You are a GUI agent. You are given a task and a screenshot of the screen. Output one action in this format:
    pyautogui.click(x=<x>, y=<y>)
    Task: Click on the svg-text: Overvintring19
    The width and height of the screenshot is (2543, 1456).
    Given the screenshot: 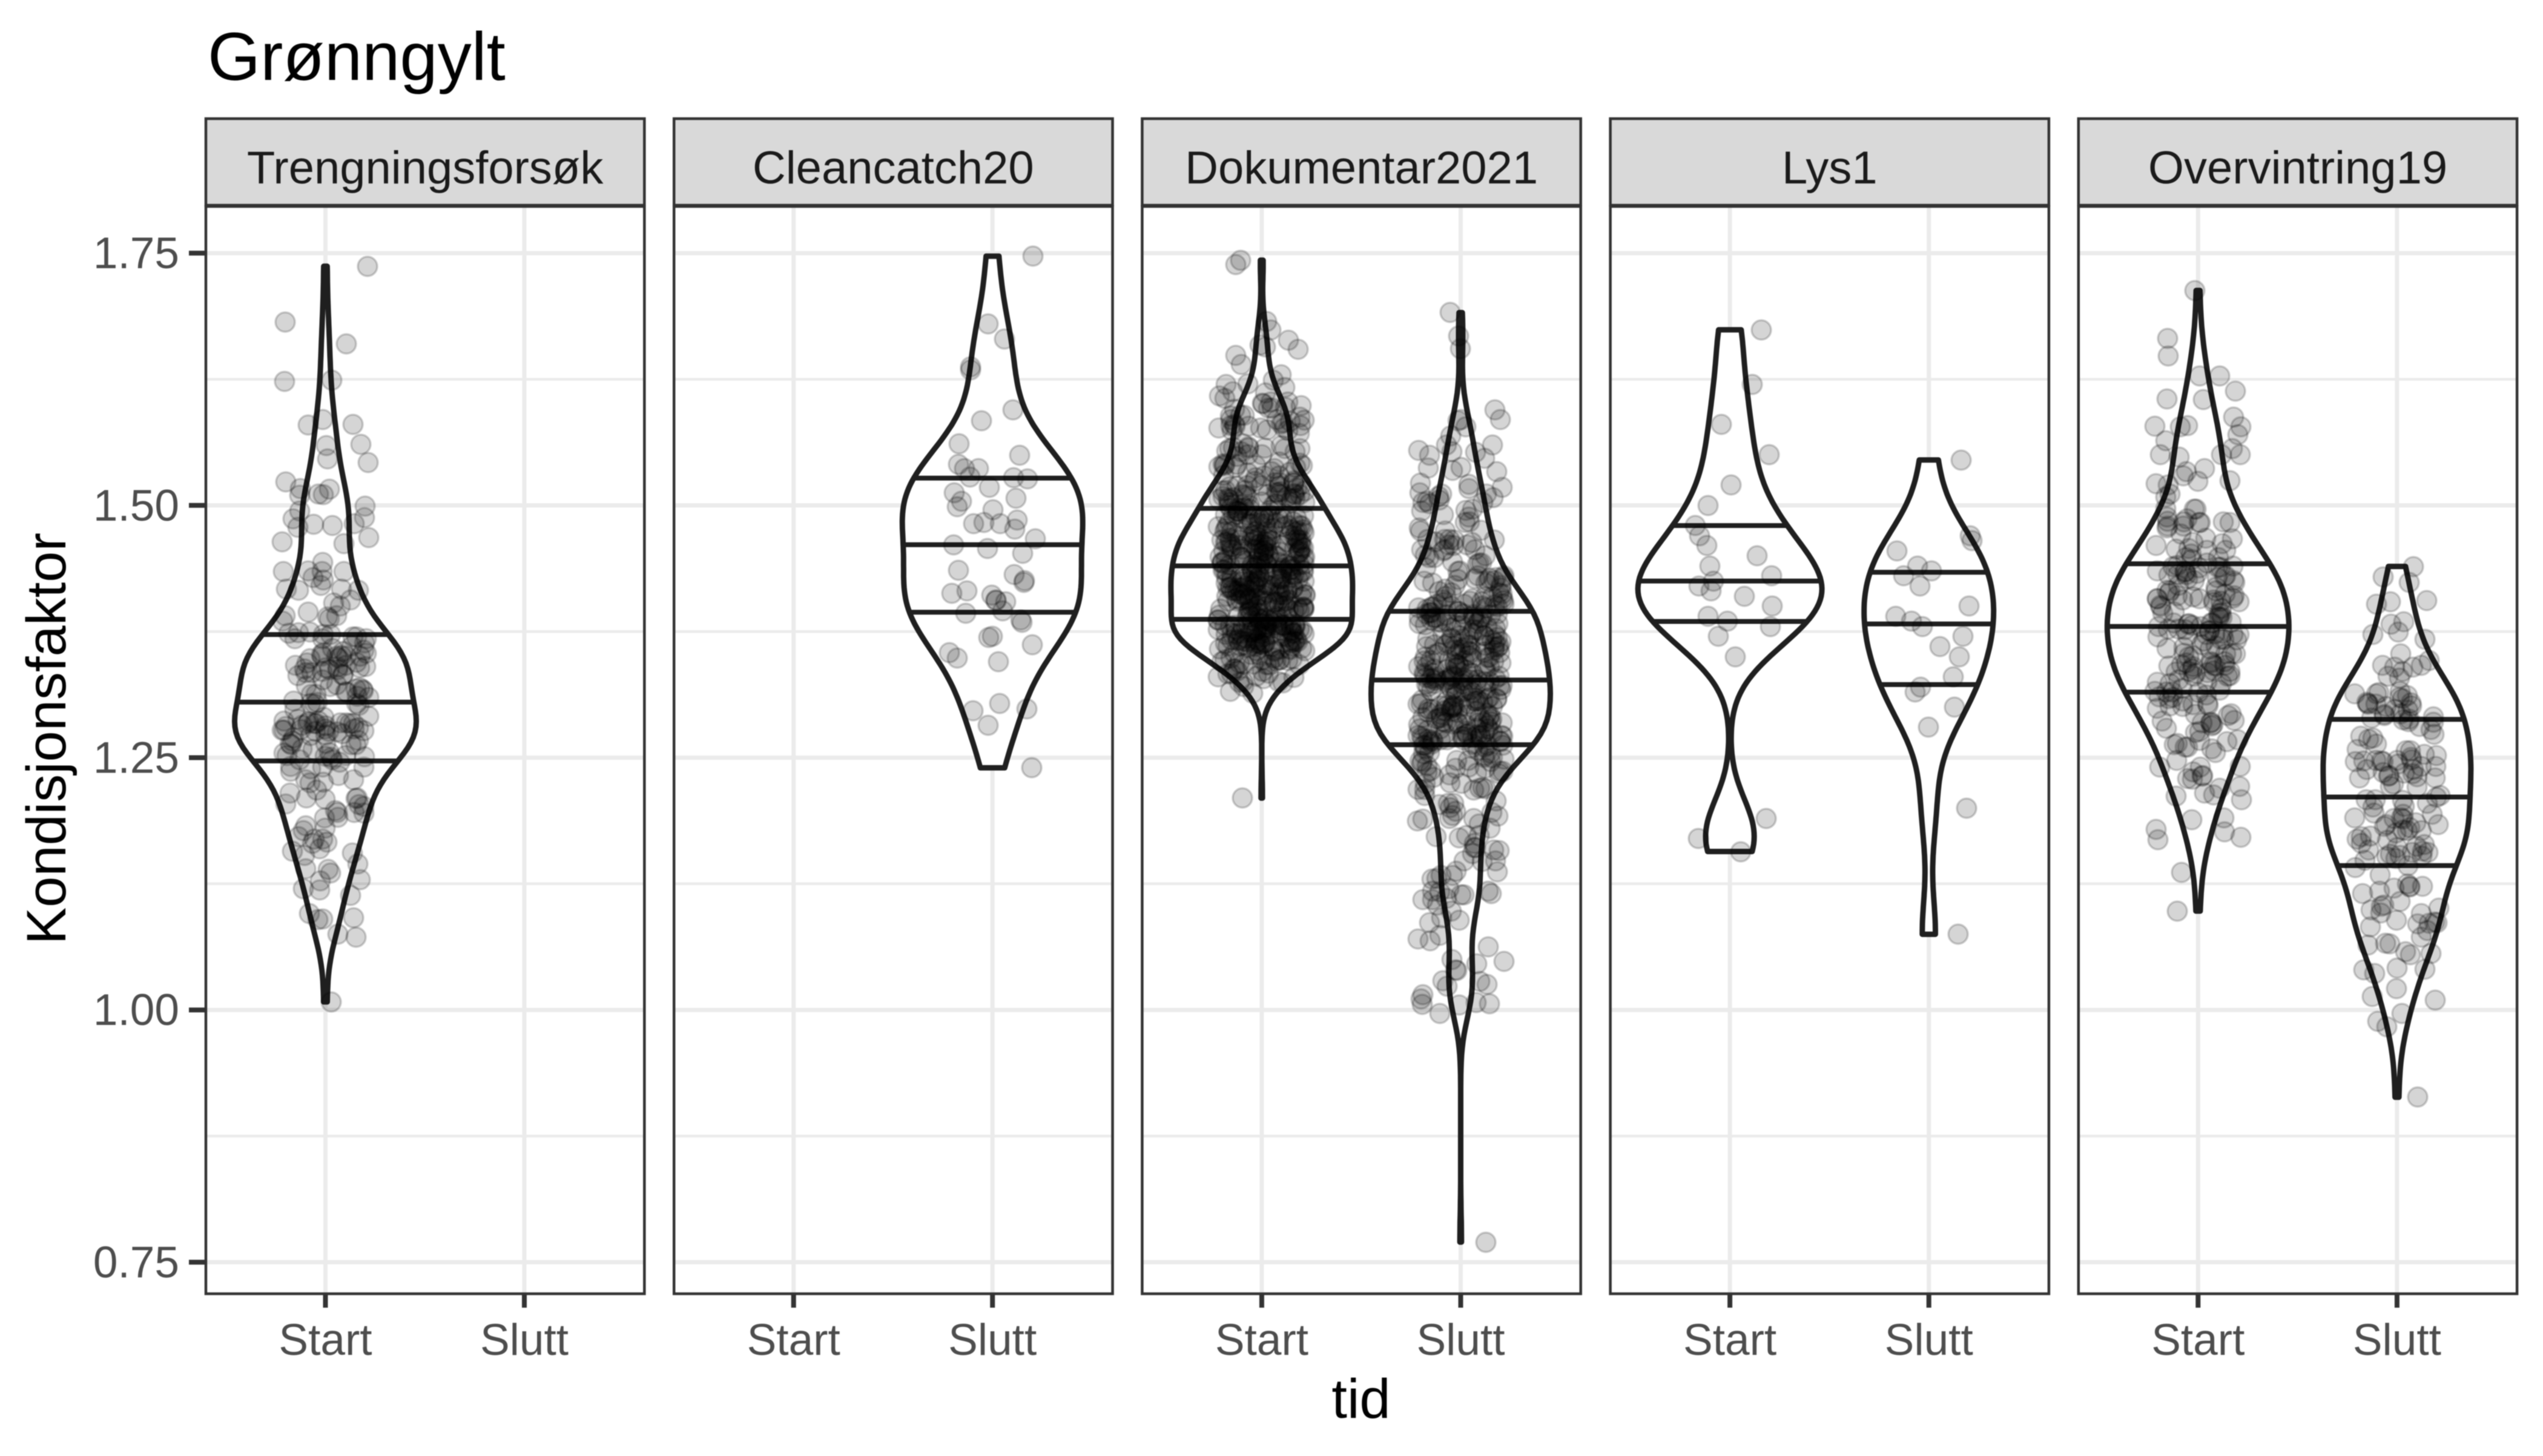 What is the action you would take?
    pyautogui.click(x=2297, y=168)
    